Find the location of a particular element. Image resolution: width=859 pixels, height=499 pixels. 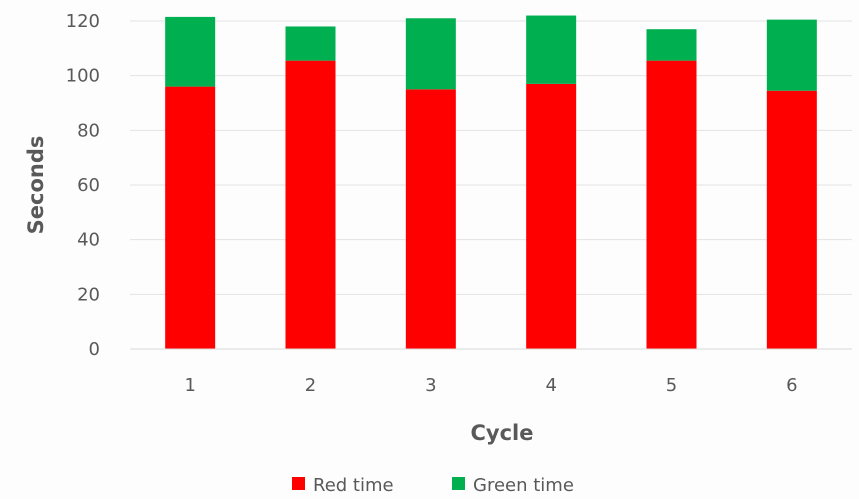

y-tick-label: 0 is located at coordinates (94, 349).